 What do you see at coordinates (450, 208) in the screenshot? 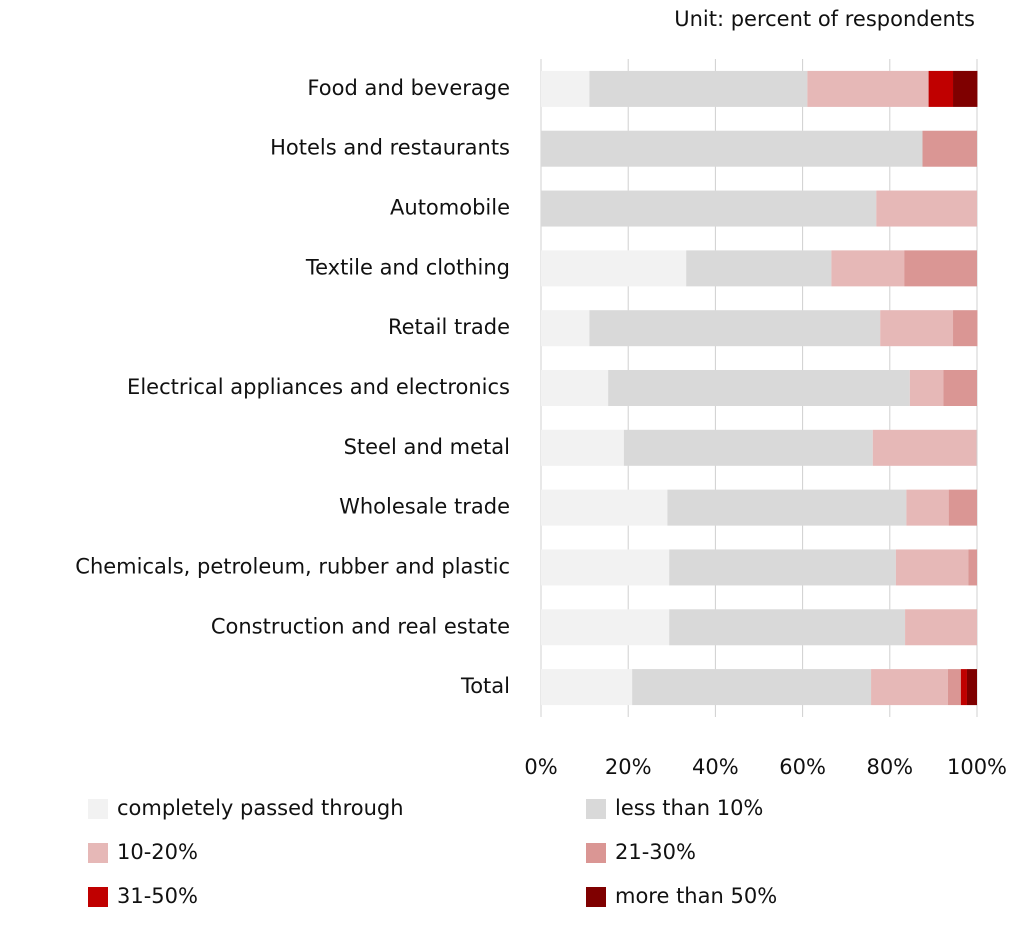
I see `y-tick-label: Automobile` at bounding box center [450, 208].